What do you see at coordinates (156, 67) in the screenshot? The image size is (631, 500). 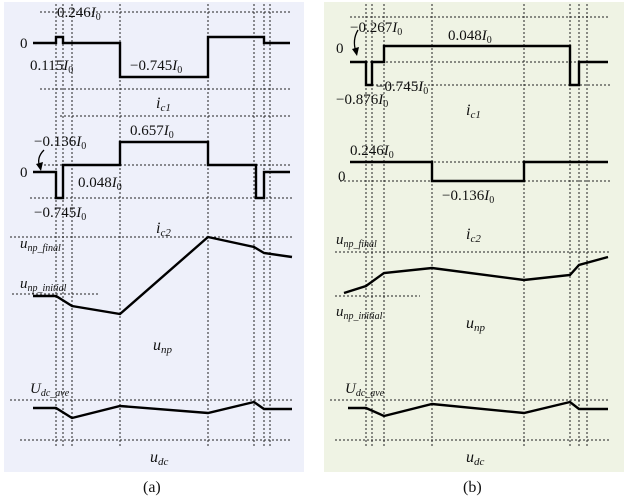 I see `ic1-value-mid: −0.745I0` at bounding box center [156, 67].